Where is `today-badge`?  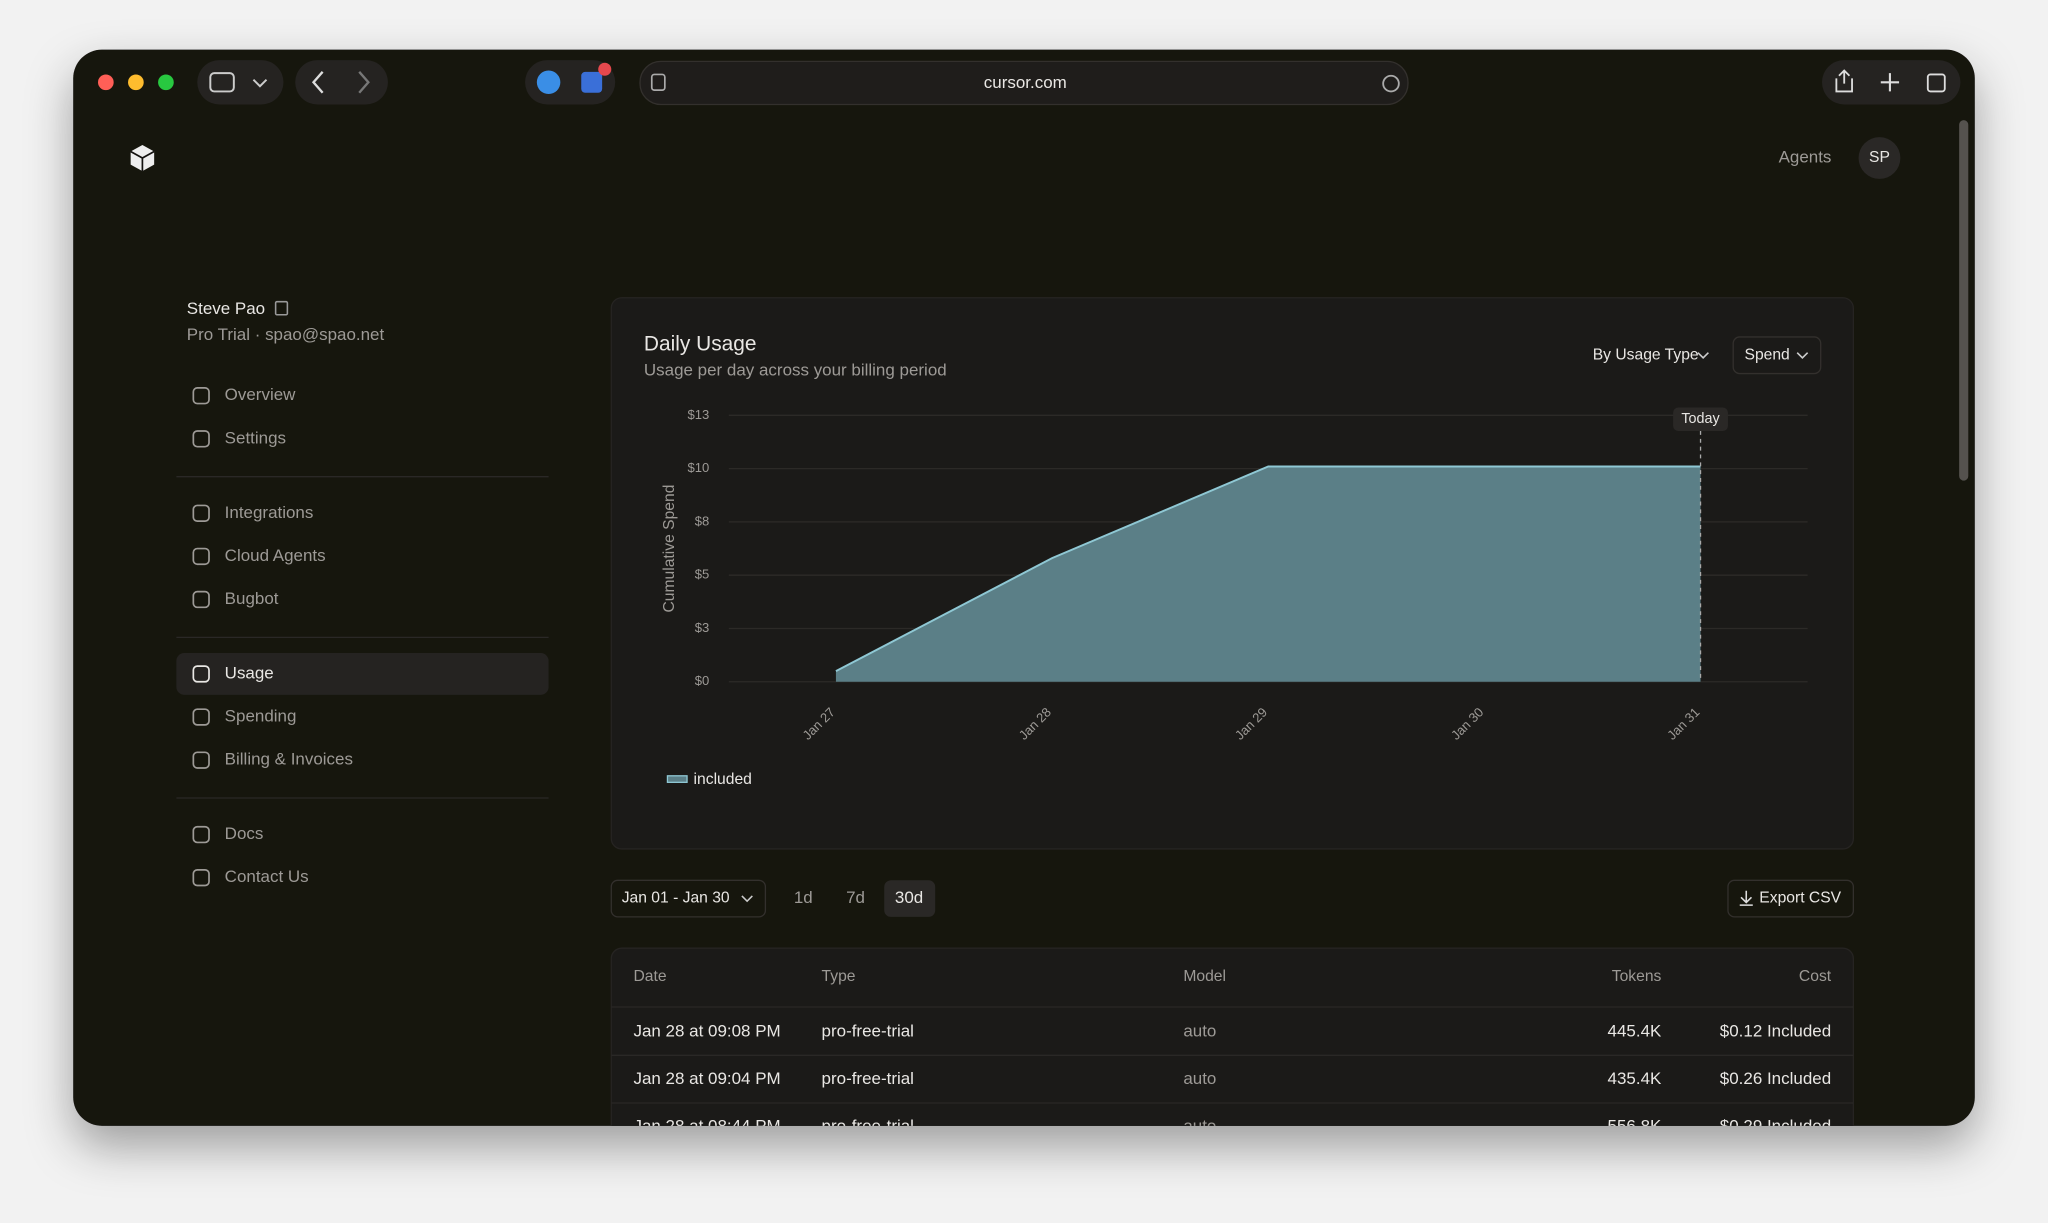 today-badge is located at coordinates (1700, 419).